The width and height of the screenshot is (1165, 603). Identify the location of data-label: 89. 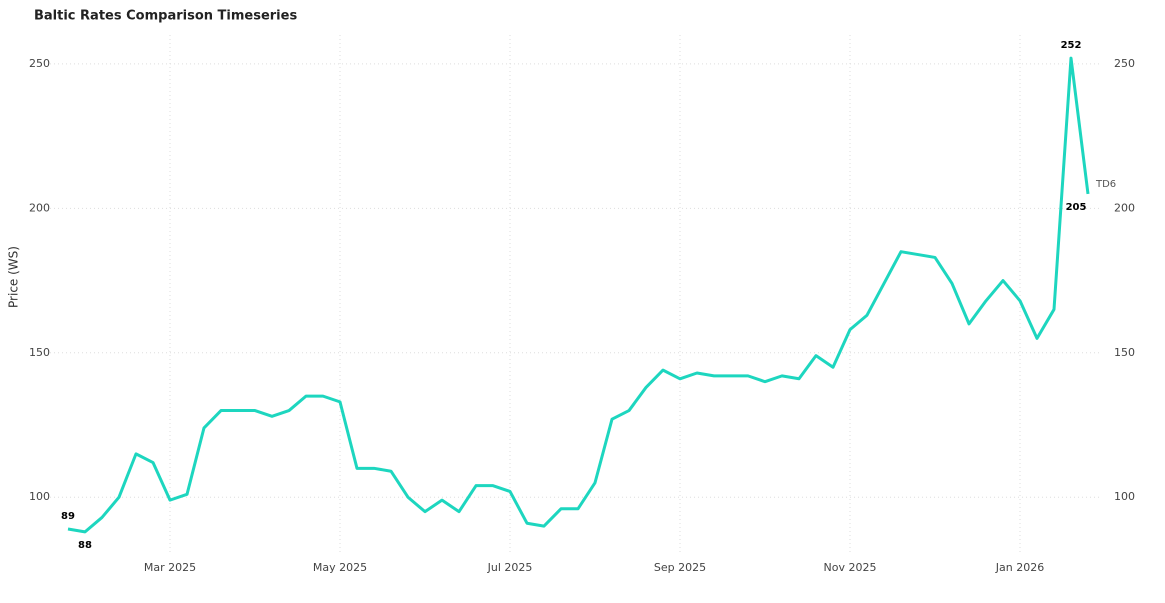
(68, 516).